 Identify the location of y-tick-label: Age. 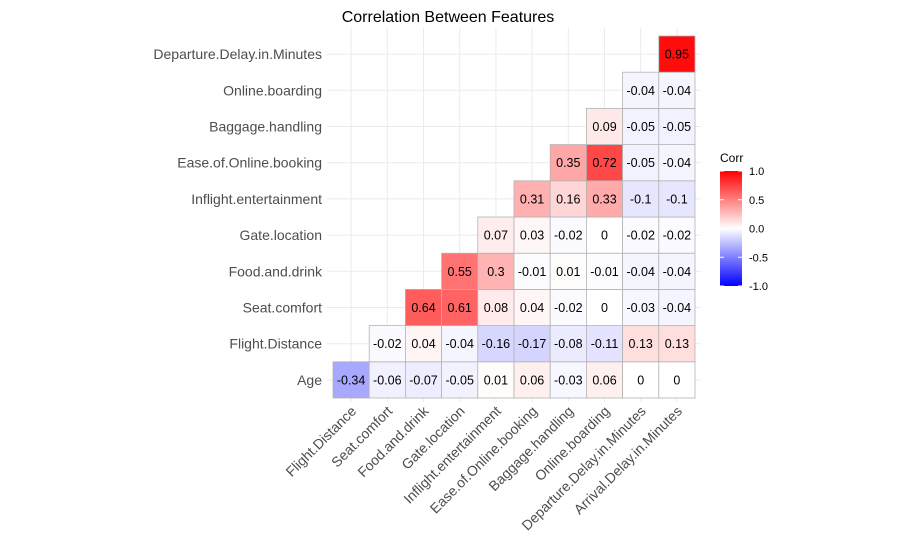
(309, 380).